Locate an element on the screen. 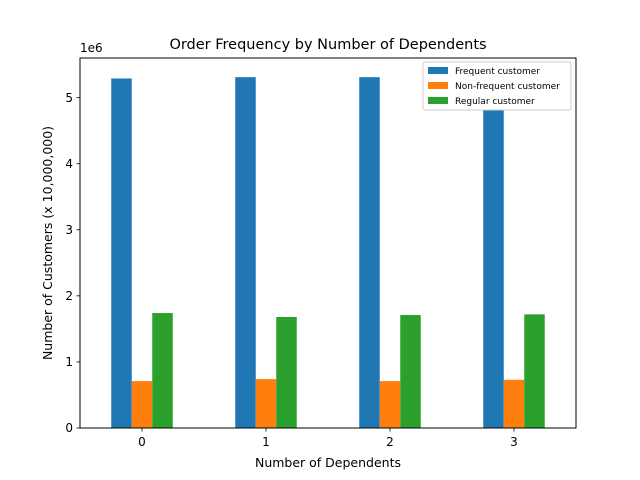 This screenshot has height=480, width=640. y-tick-label: 2 is located at coordinates (69, 296).